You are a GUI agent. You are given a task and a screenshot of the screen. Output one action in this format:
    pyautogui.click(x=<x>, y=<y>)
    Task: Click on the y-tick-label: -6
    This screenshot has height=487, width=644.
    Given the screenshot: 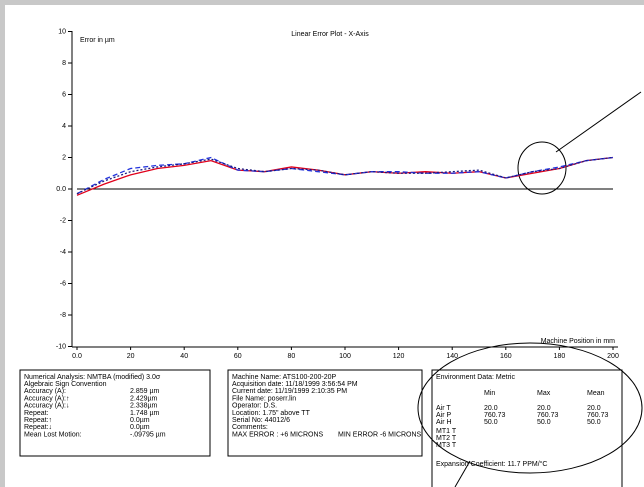 What is the action you would take?
    pyautogui.click(x=63, y=283)
    